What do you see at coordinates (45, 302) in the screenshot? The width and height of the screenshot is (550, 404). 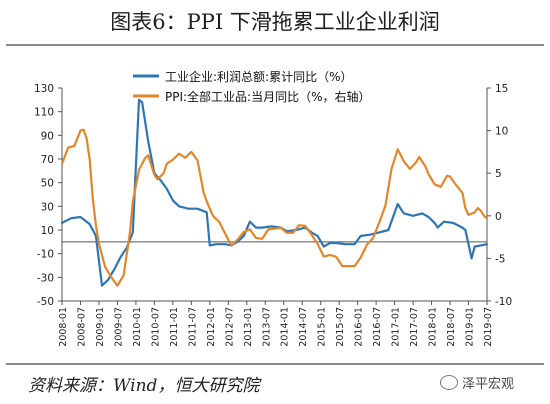 I see `left-tick-label: -50` at bounding box center [45, 302].